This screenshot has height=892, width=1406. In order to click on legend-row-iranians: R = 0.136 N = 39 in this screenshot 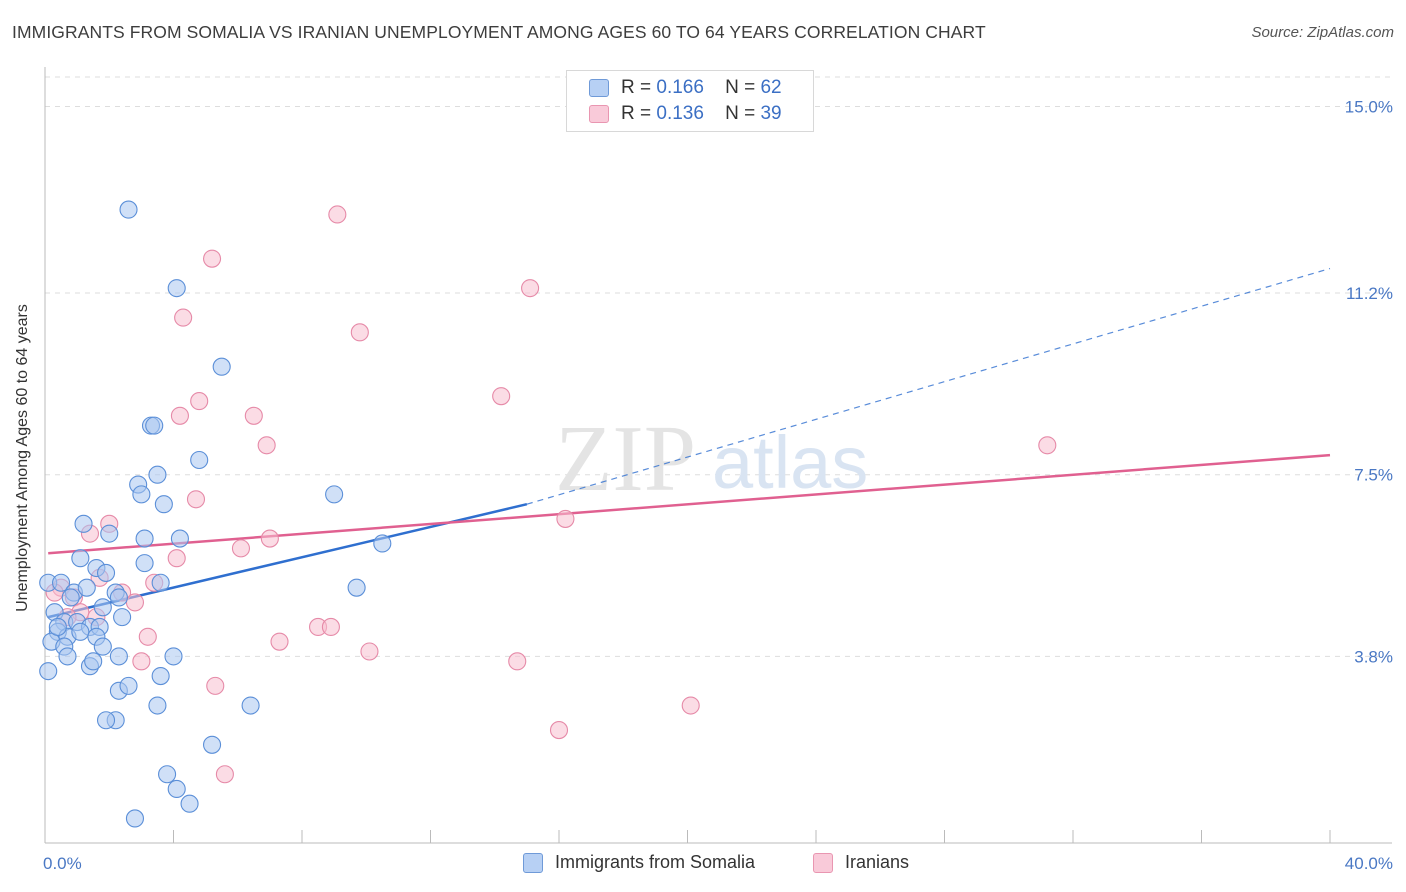, I will do `click(685, 114)`.